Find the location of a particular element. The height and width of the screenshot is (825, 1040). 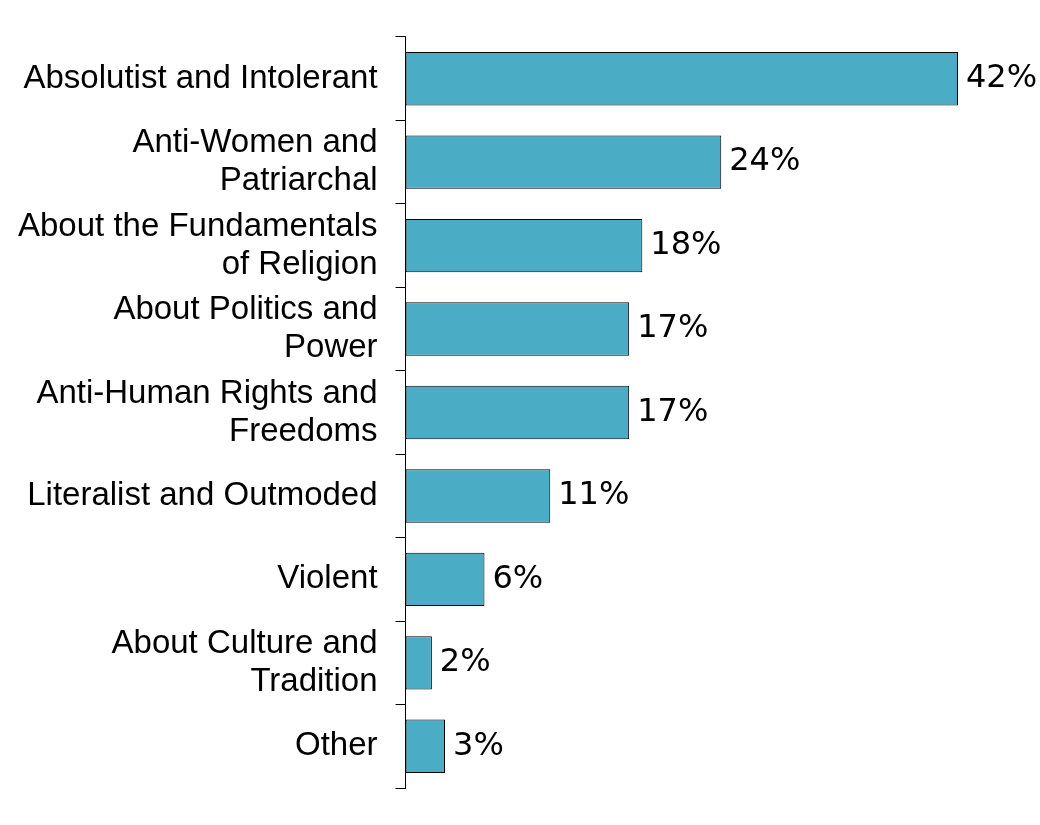

y-tick-label: Literalist and Outmoded is located at coordinates (202, 494).